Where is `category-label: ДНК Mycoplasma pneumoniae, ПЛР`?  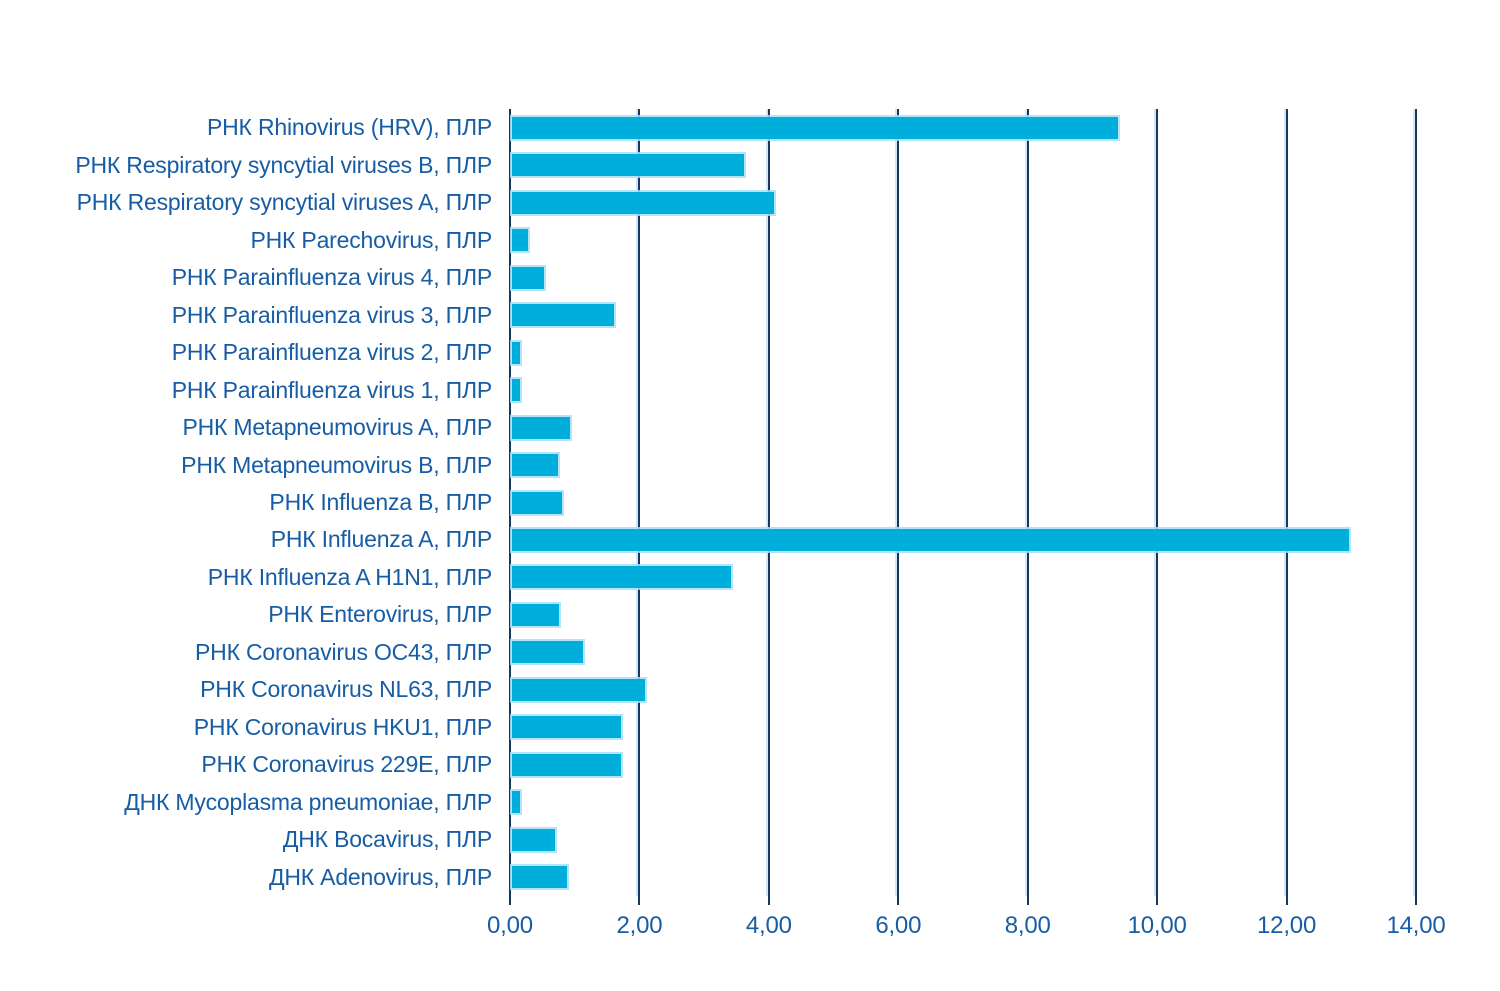
category-label: ДНК Mycoplasma pneumoniae, ПЛР is located at coordinates (308, 801).